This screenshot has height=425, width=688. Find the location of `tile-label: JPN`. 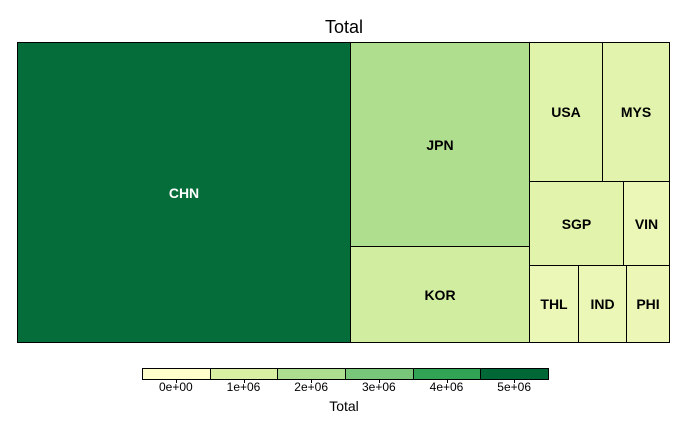

tile-label: JPN is located at coordinates (440, 144).